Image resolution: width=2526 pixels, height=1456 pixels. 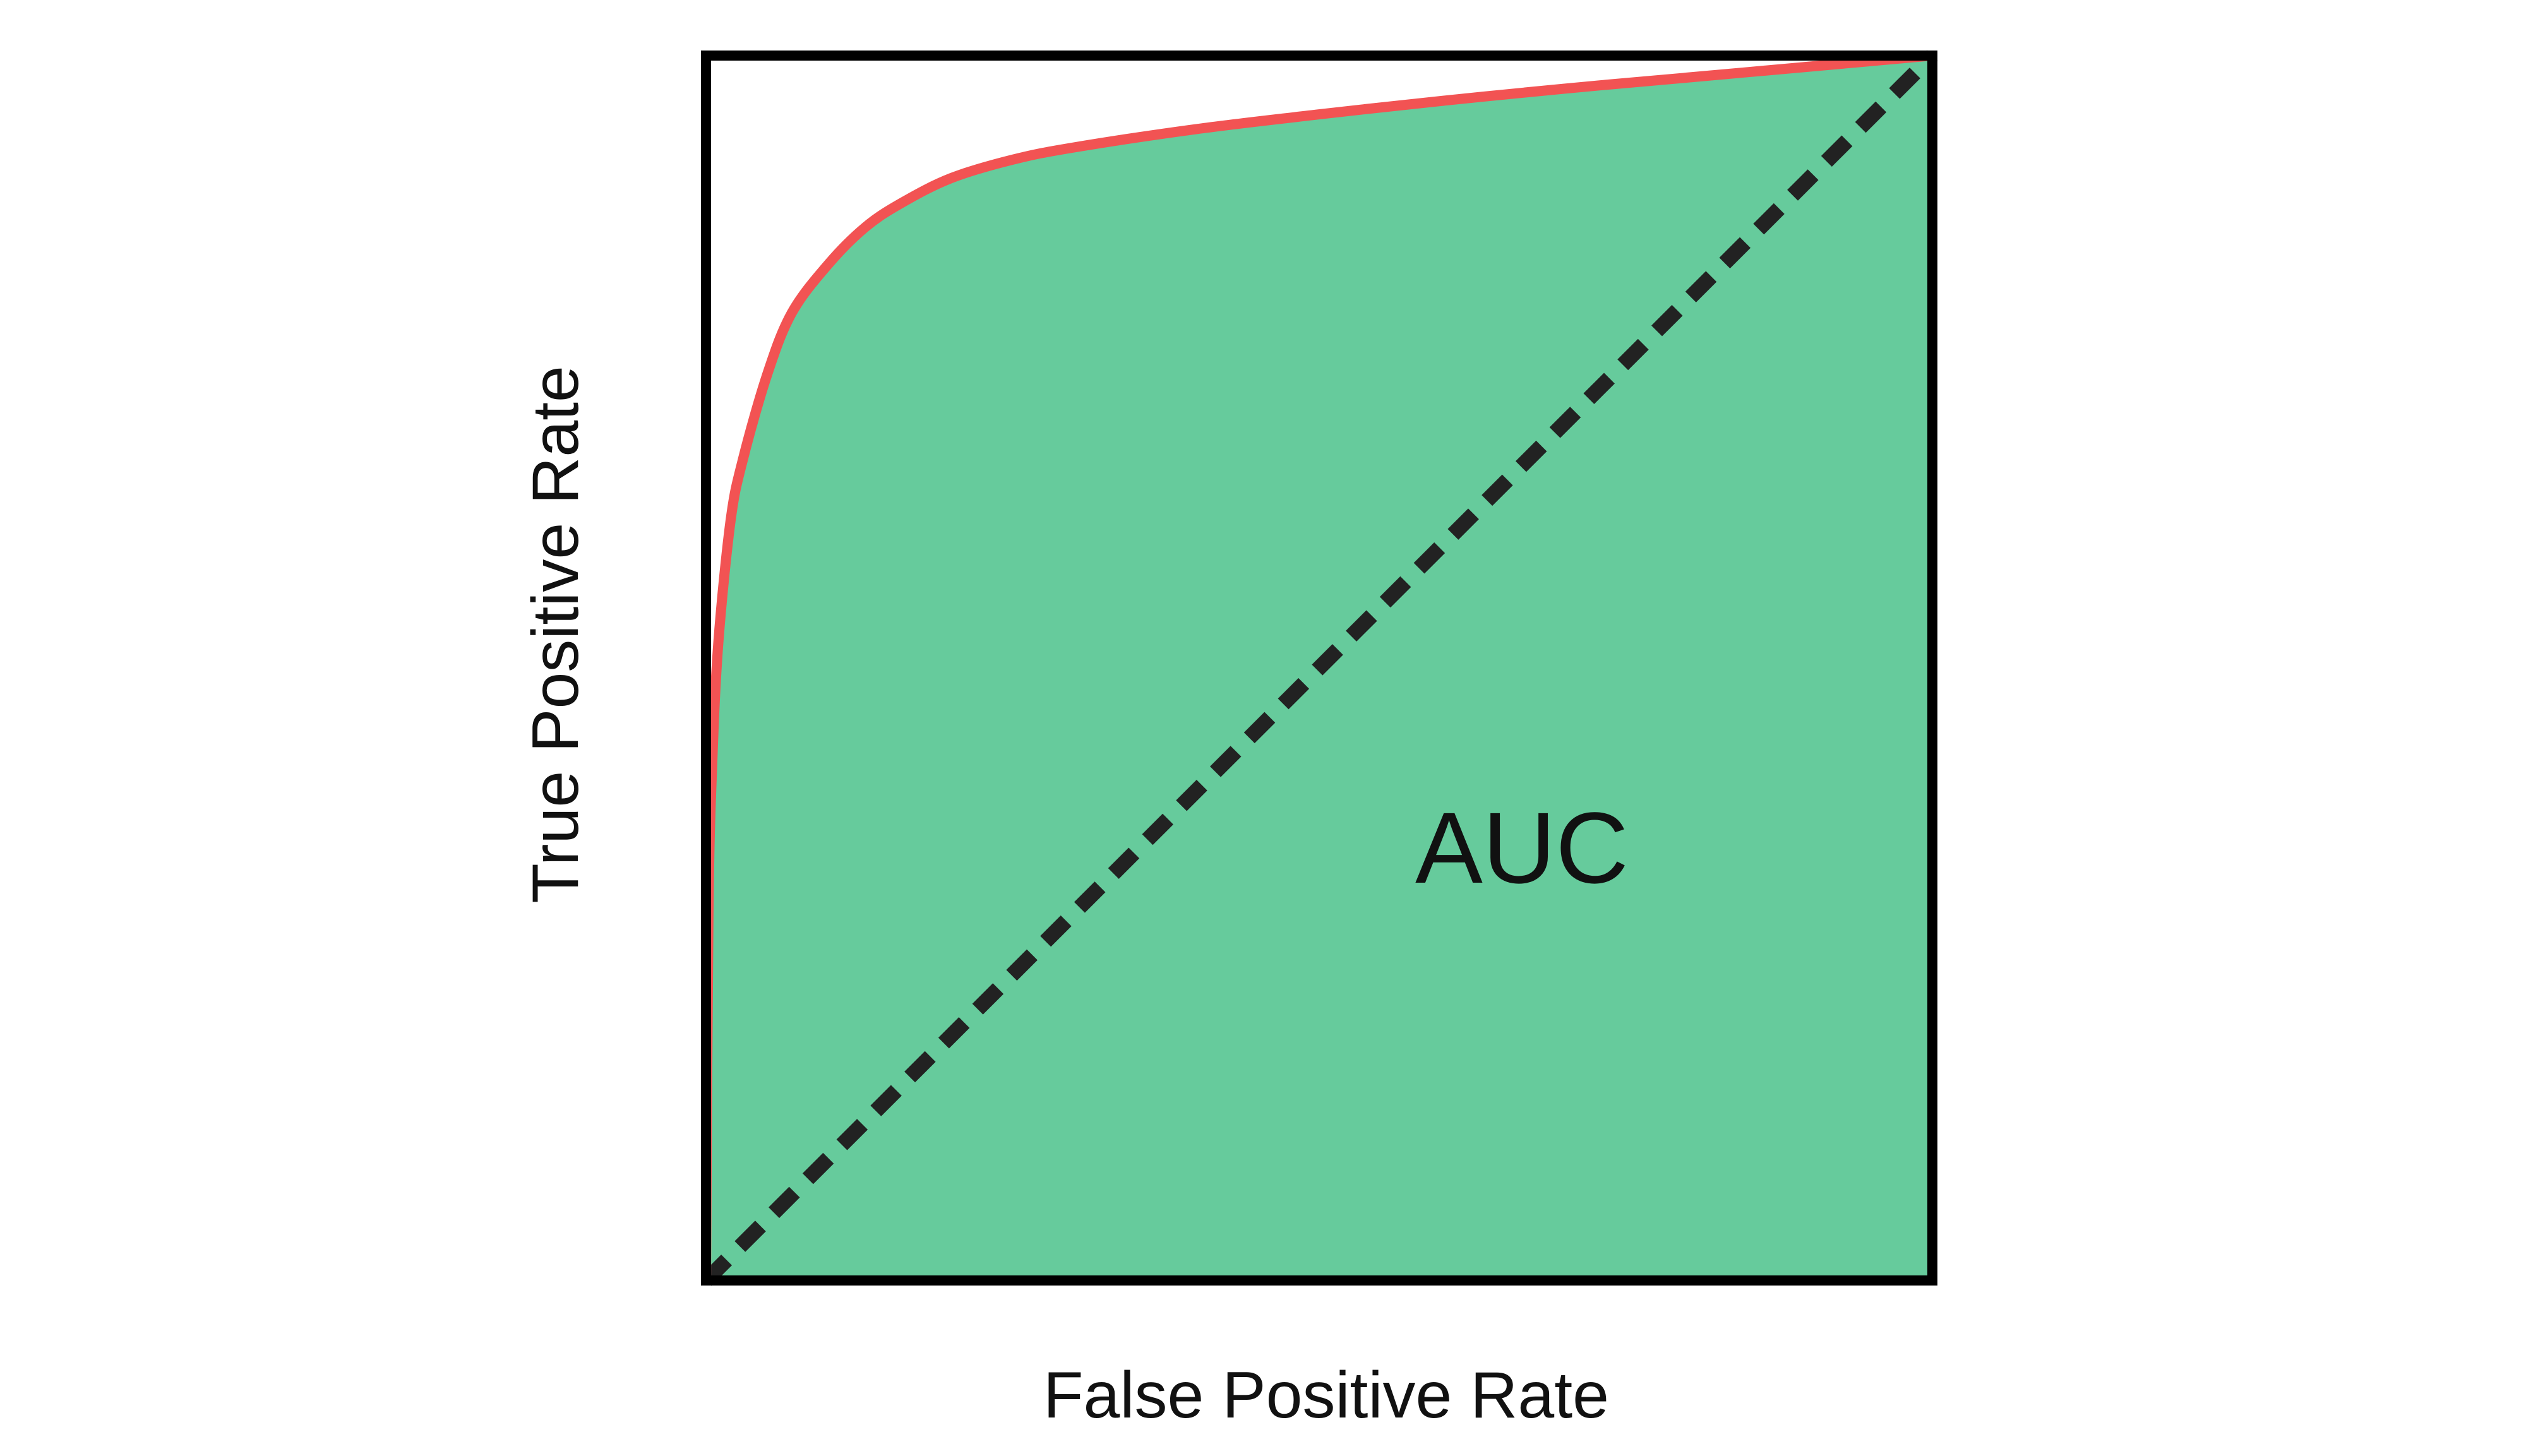 What do you see at coordinates (1522, 847) in the screenshot?
I see `auc-annotation: AUC` at bounding box center [1522, 847].